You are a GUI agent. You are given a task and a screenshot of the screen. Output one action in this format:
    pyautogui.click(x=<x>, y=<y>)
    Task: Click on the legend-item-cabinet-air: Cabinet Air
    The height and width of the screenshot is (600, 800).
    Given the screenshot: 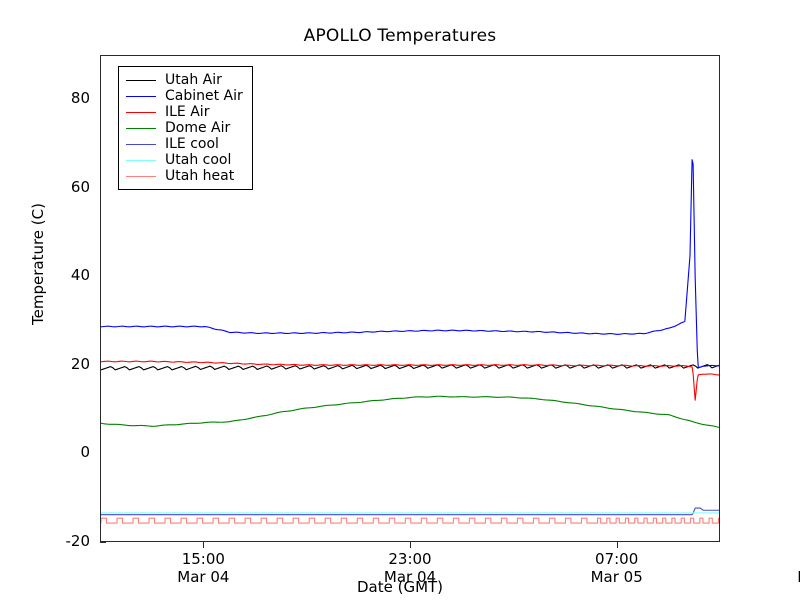 What is the action you would take?
    pyautogui.click(x=184, y=96)
    